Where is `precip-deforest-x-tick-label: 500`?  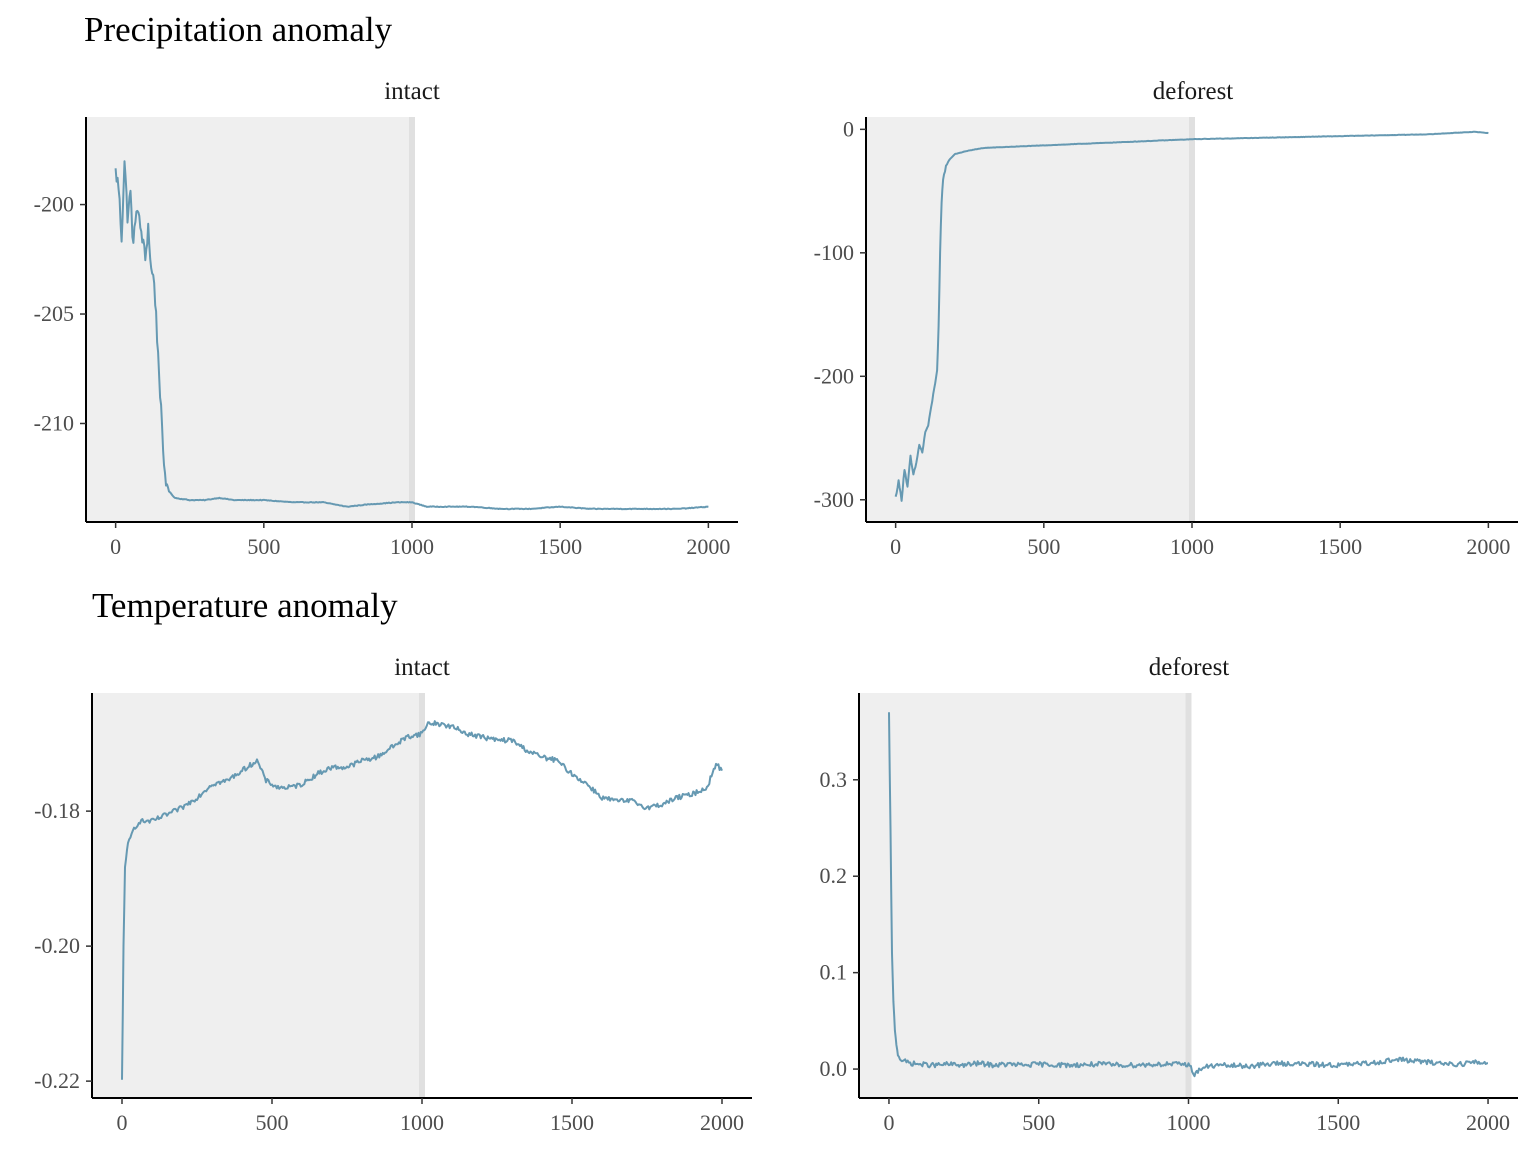
precip-deforest-x-tick-label: 500 is located at coordinates (1043, 546).